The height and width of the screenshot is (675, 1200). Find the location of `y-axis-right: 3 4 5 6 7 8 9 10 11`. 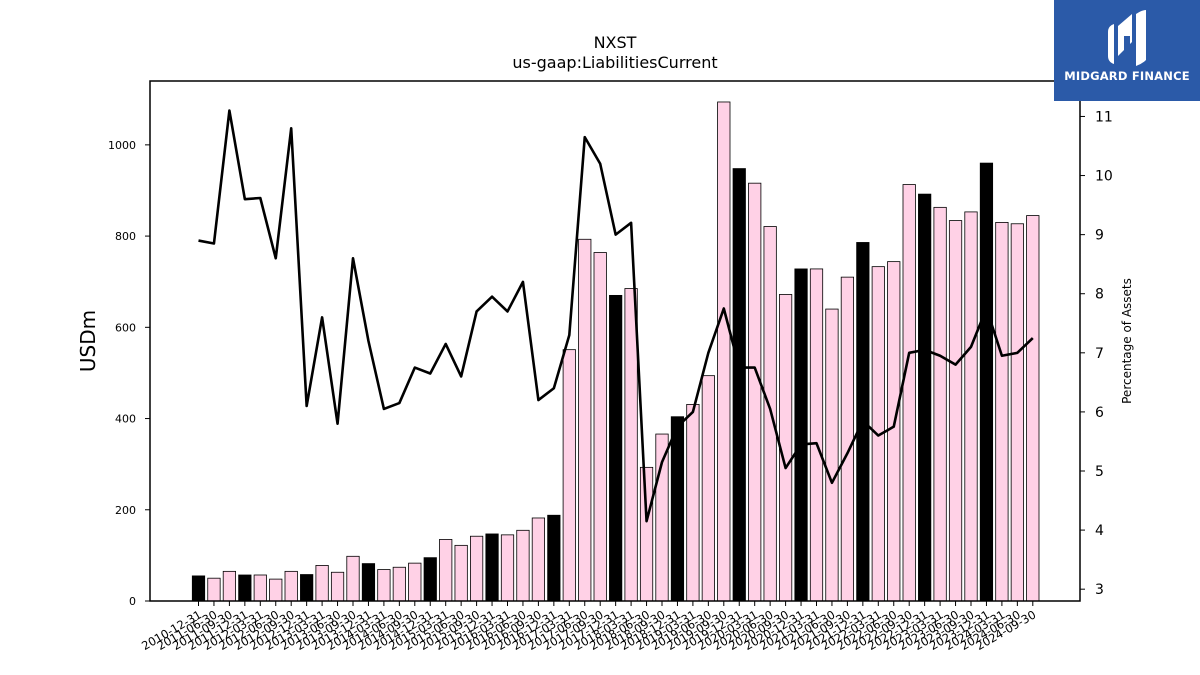

y-axis-right: 3 4 5 6 7 8 9 10 11 is located at coordinates (1096, 353).